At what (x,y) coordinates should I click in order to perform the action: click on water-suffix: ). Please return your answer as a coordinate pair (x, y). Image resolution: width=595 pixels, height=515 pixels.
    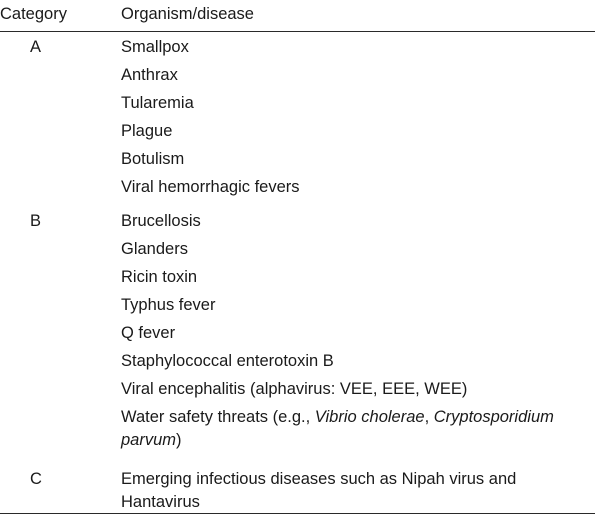
    Looking at the image, I should click on (179, 440).